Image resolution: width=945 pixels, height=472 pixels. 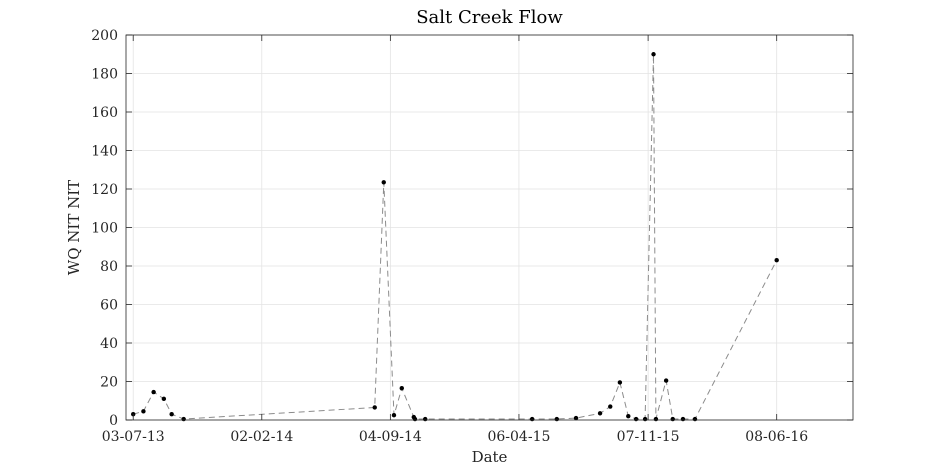 What do you see at coordinates (490, 457) in the screenshot?
I see `x-axis-label: Date` at bounding box center [490, 457].